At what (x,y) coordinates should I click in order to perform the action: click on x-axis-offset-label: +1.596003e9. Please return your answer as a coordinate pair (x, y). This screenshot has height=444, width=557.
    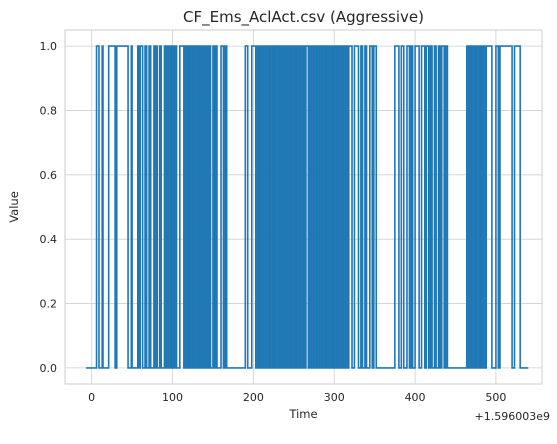
    Looking at the image, I should click on (512, 416).